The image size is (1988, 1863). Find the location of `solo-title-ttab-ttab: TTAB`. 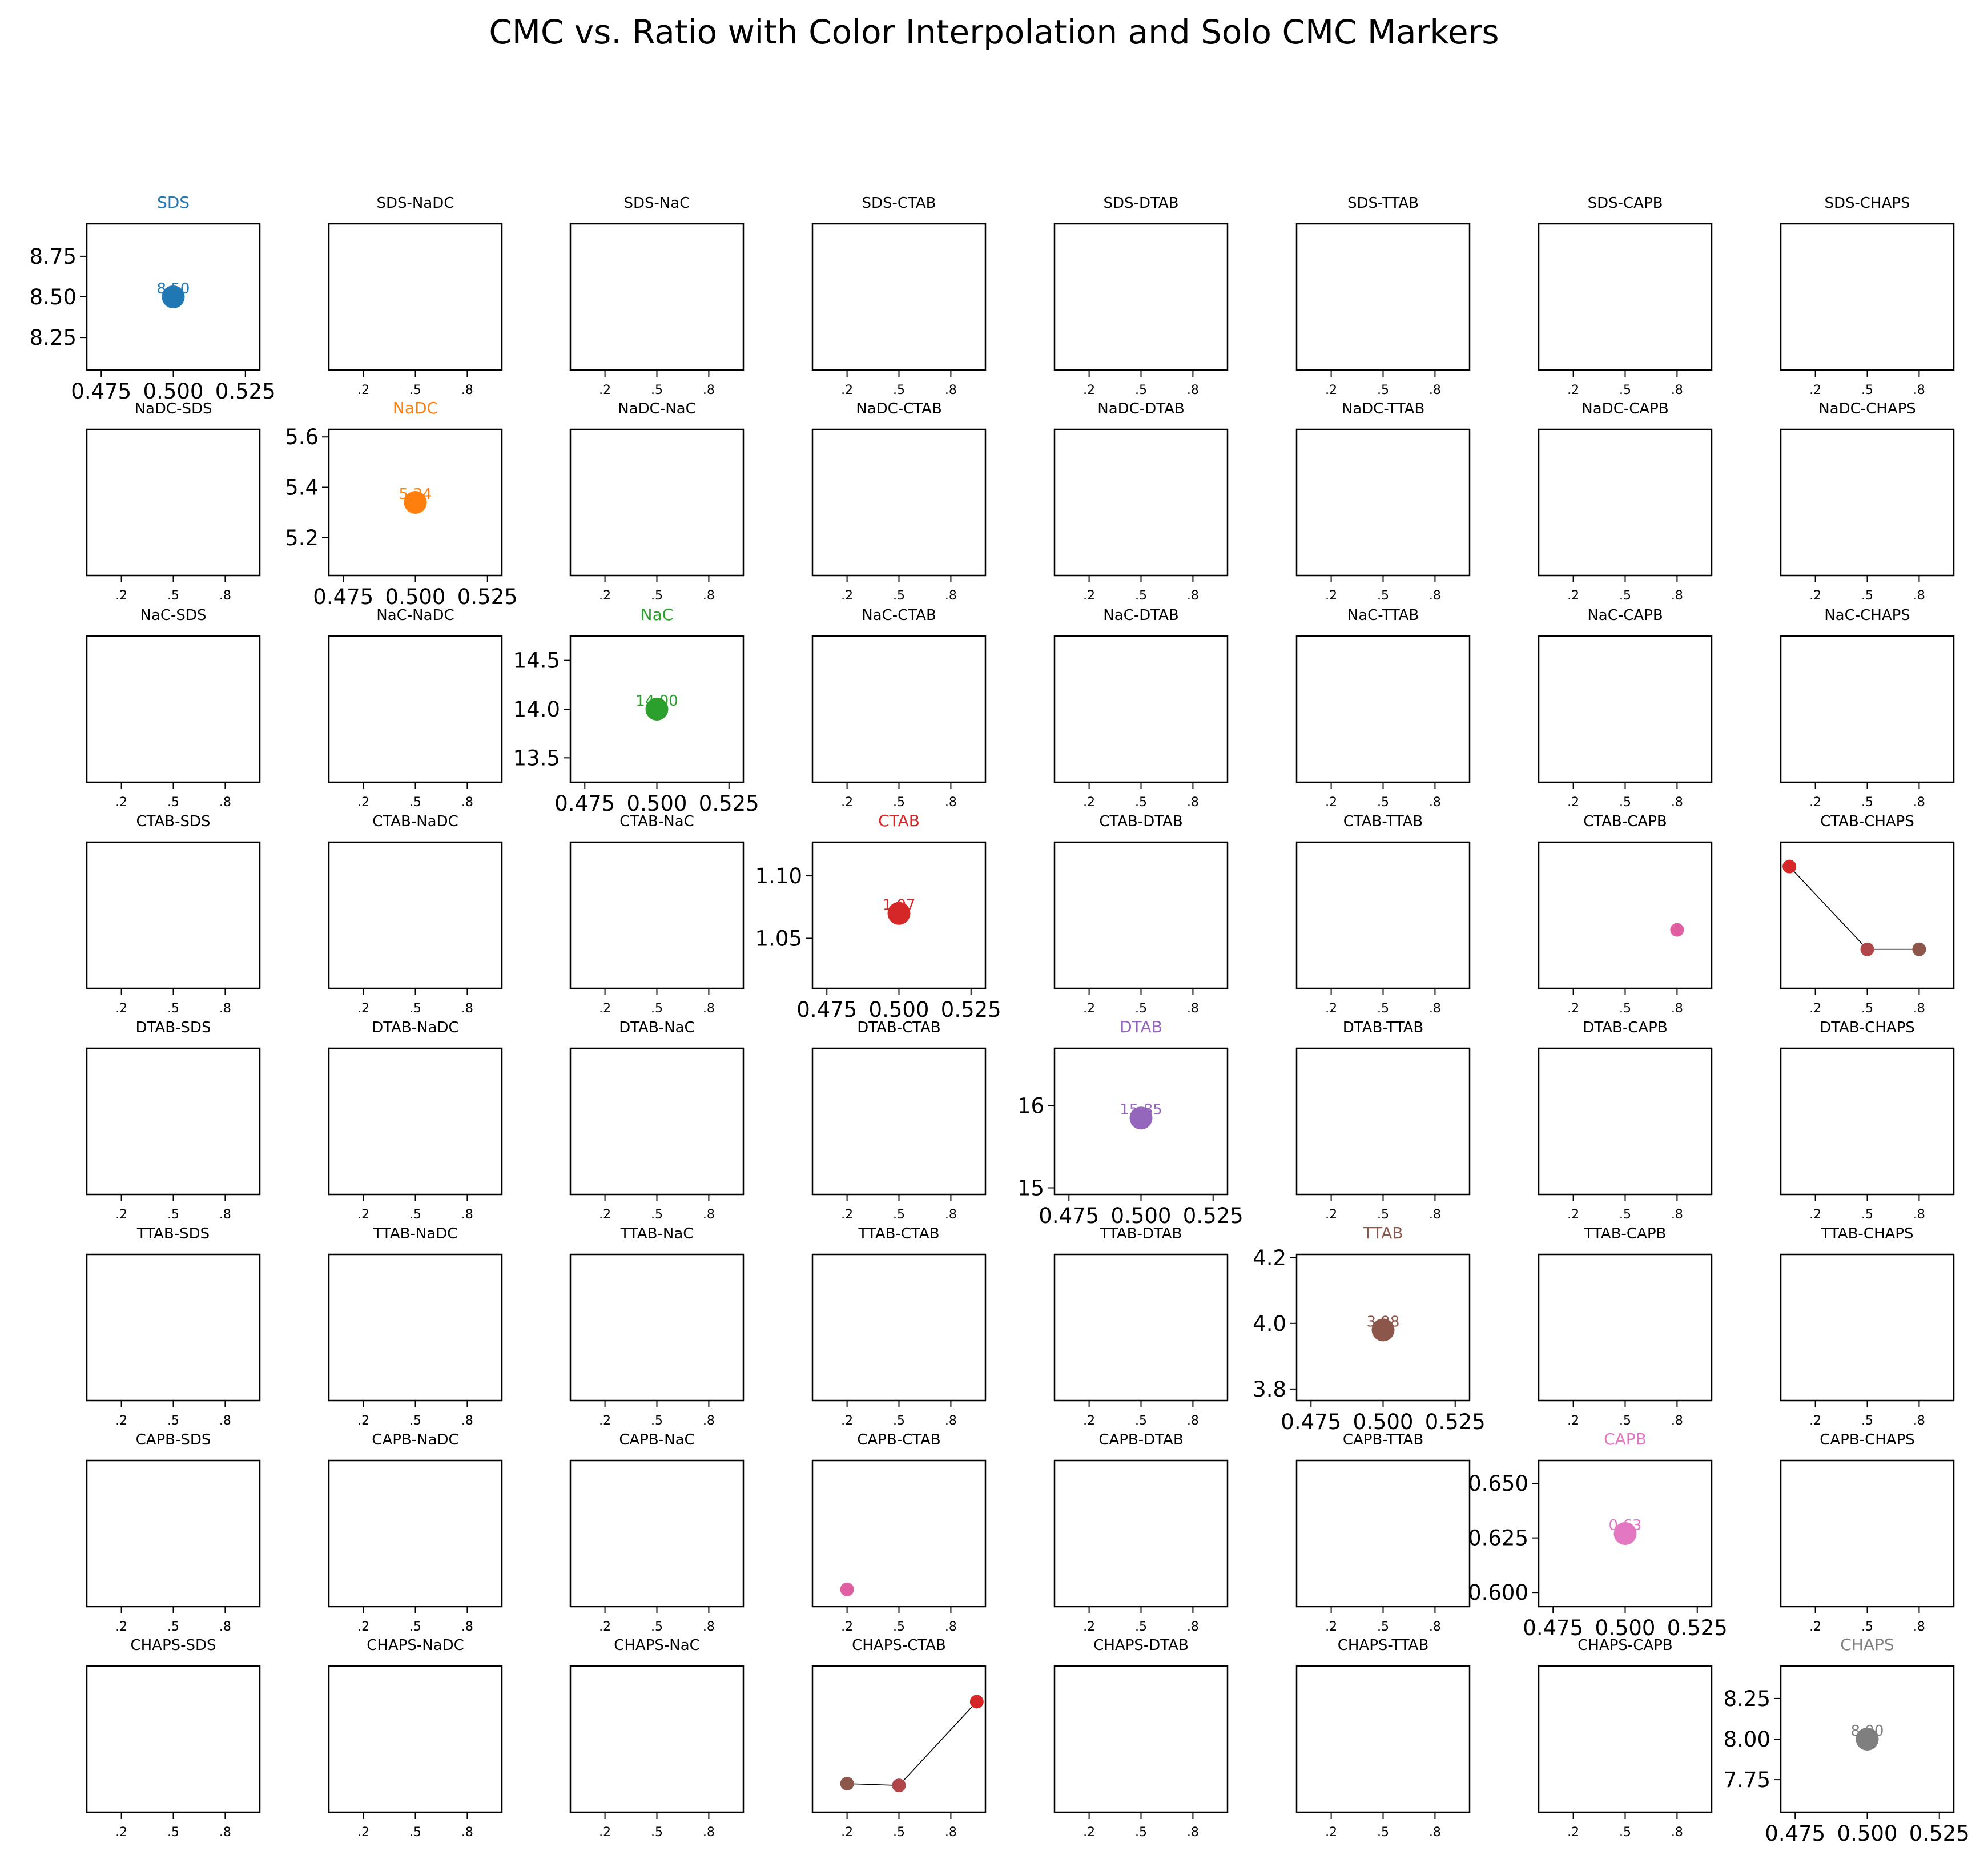

solo-title-ttab-ttab: TTAB is located at coordinates (1383, 1233).